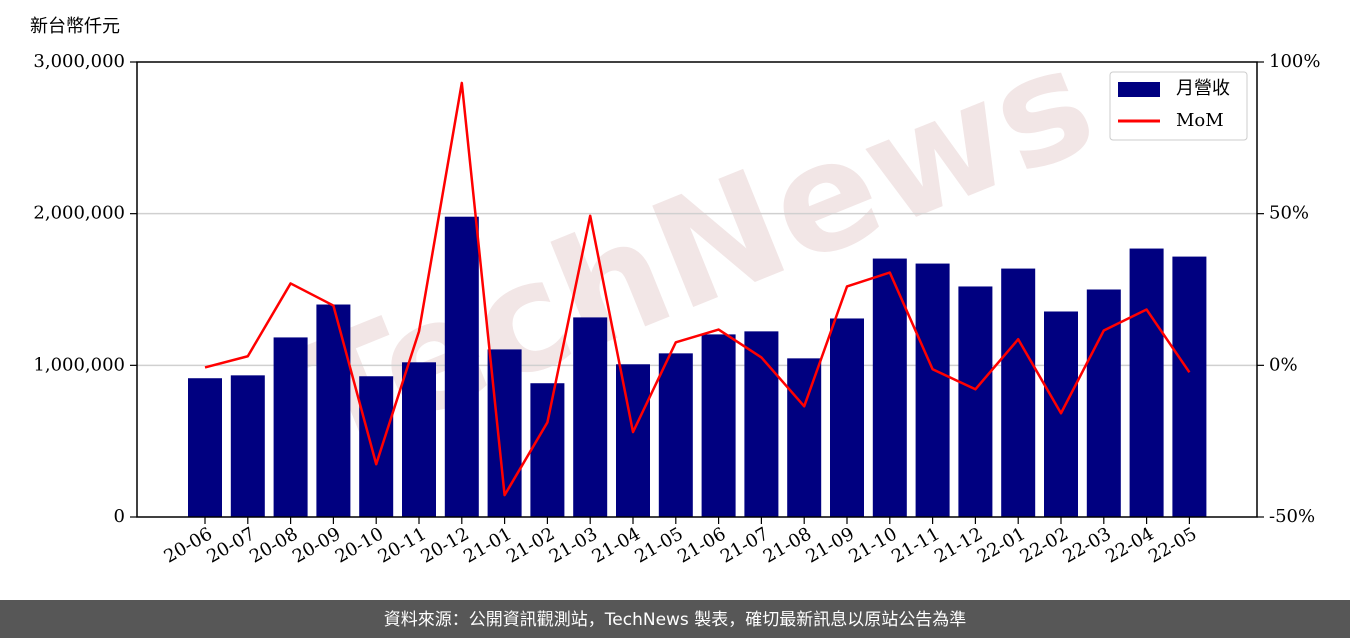  I want to click on x-tick-label: 22-02, so click(1044, 545).